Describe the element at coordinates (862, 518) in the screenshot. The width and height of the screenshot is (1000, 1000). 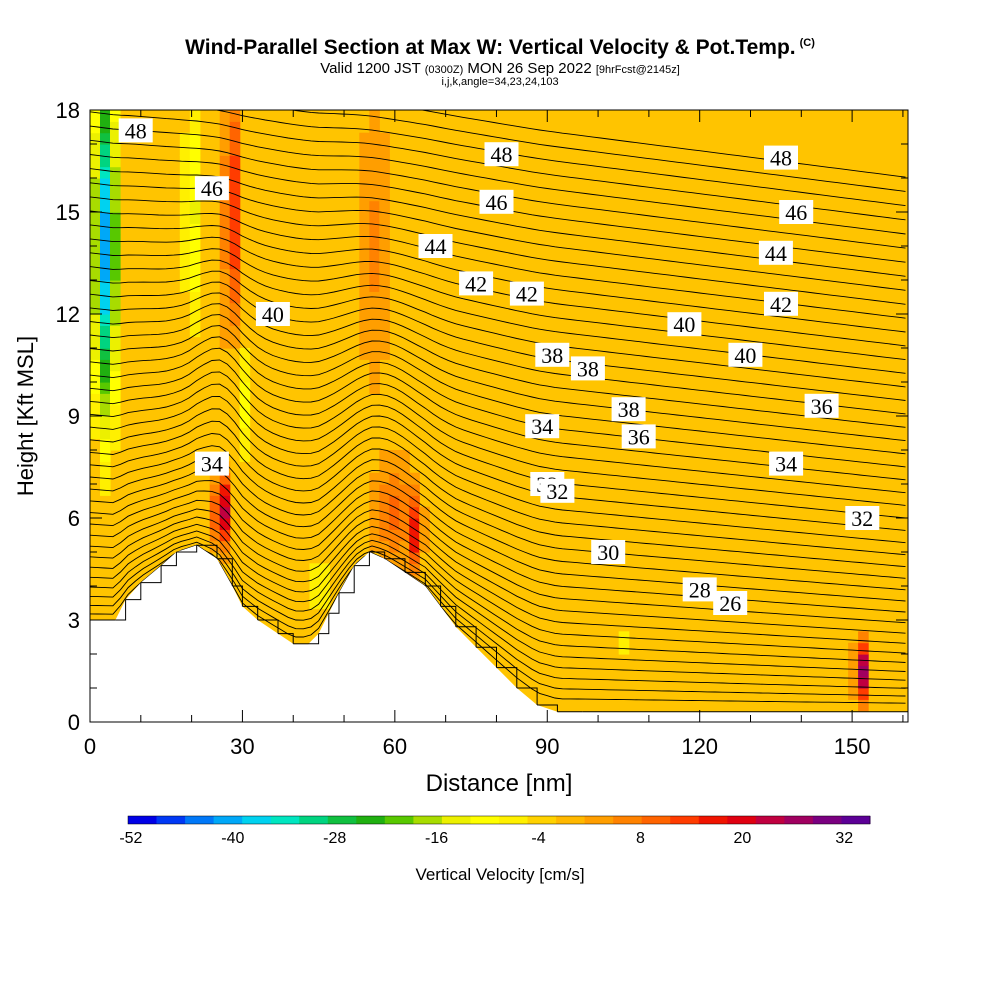
I see `contour-label-text: 32` at that location.